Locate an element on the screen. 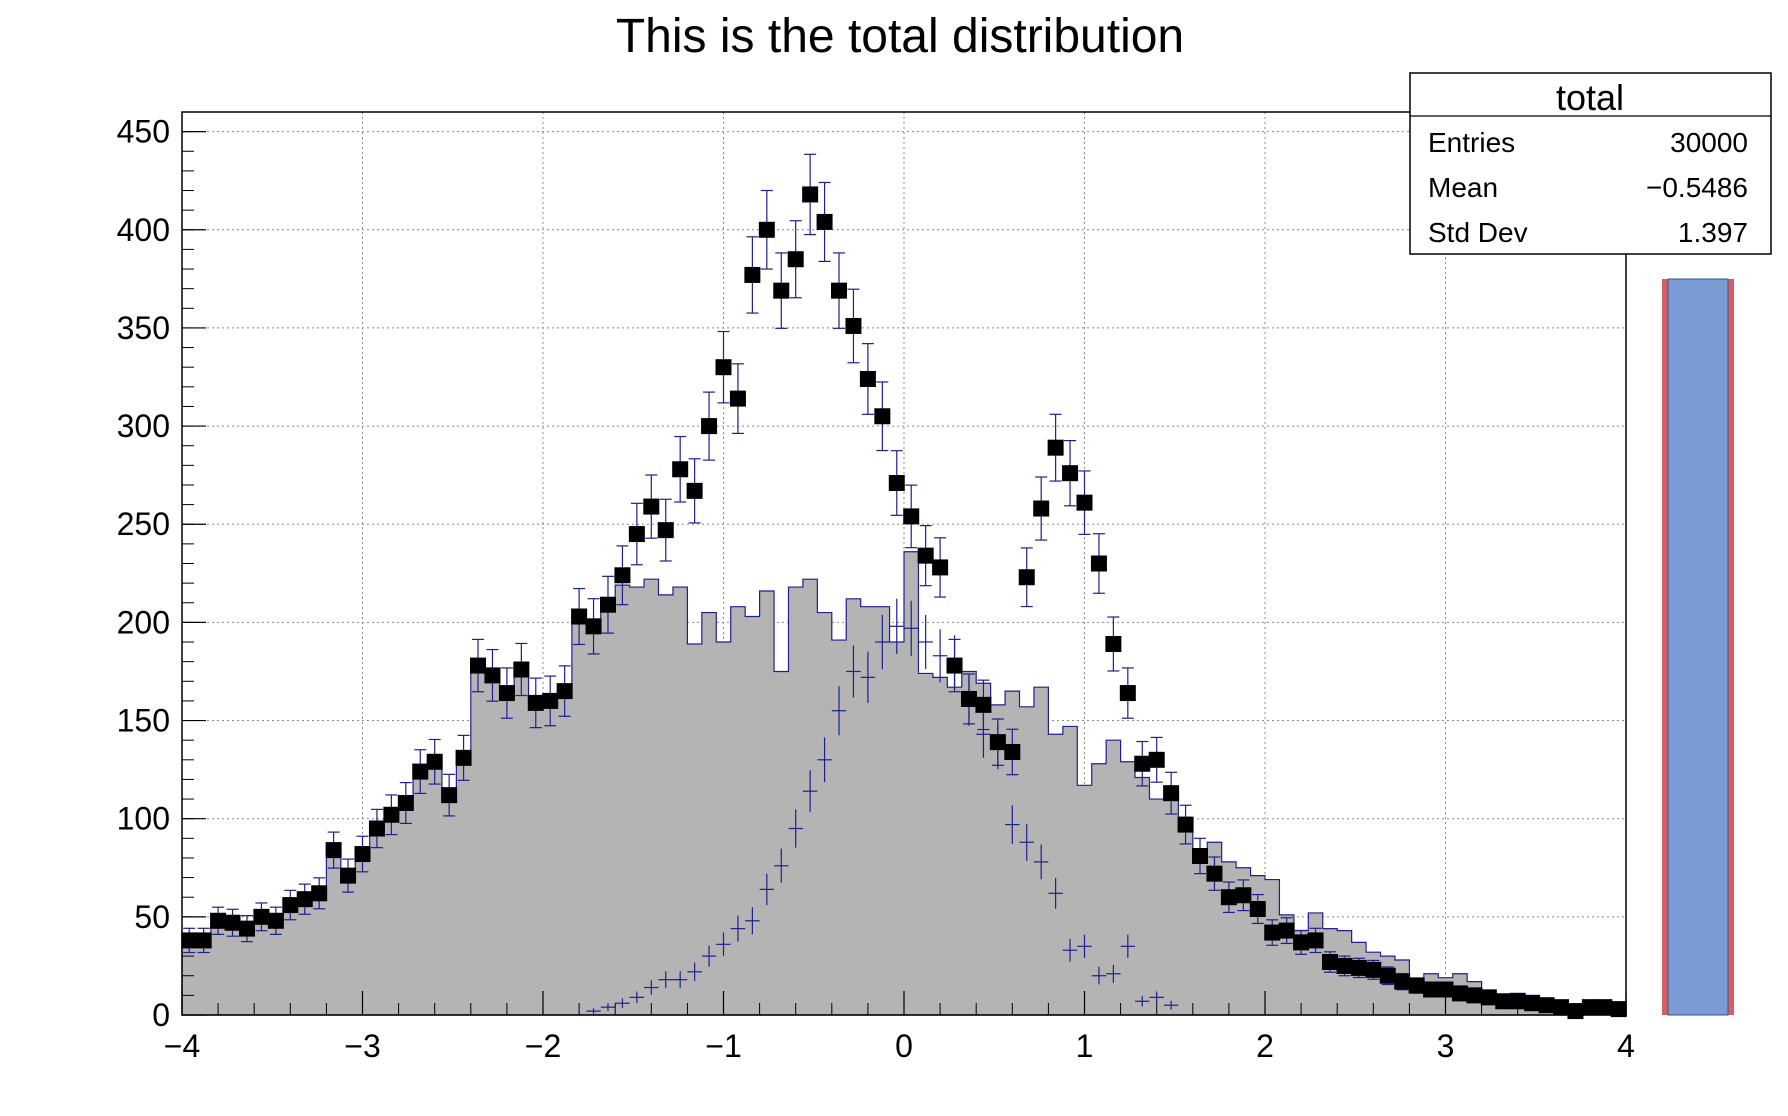  cross-series-layer is located at coordinates (882, 806).